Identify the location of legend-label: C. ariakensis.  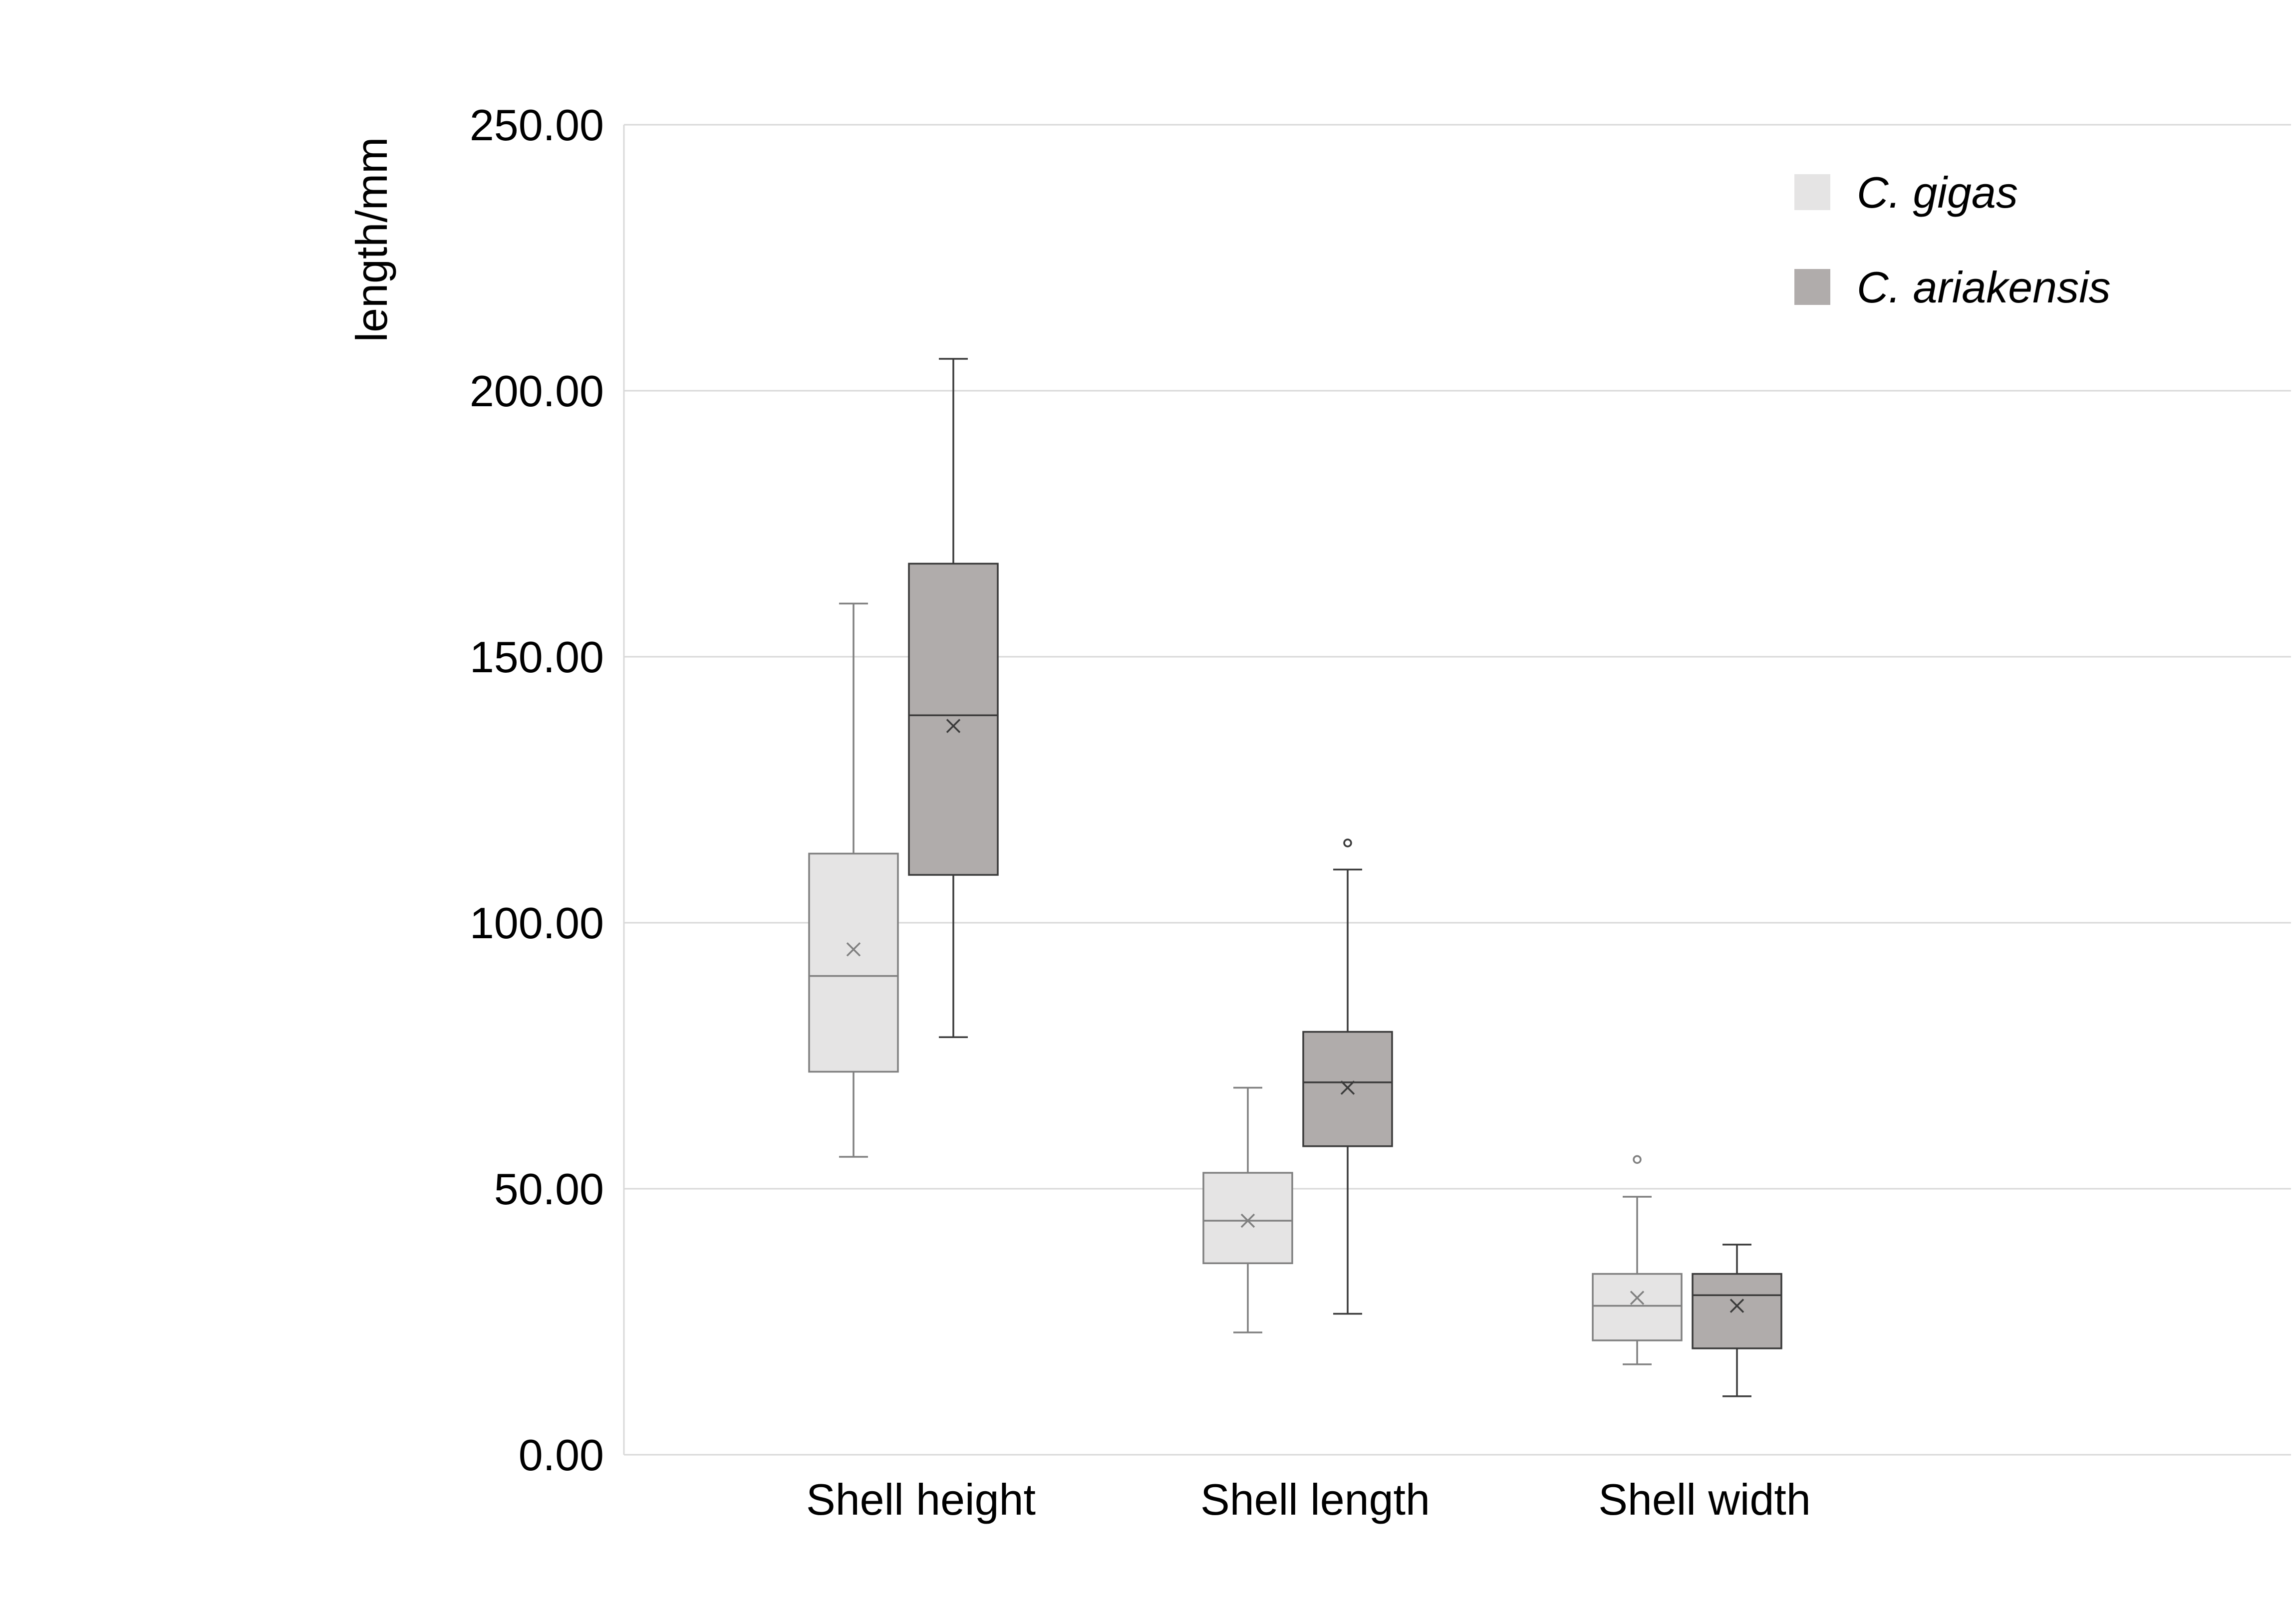
(1984, 287).